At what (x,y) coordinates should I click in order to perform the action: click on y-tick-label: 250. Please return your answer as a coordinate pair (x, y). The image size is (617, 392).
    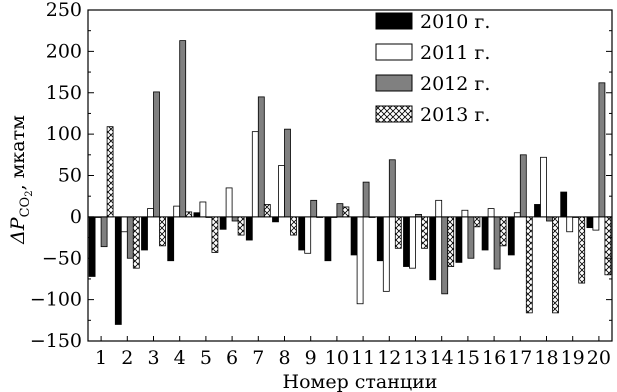
    Looking at the image, I should click on (64, 10).